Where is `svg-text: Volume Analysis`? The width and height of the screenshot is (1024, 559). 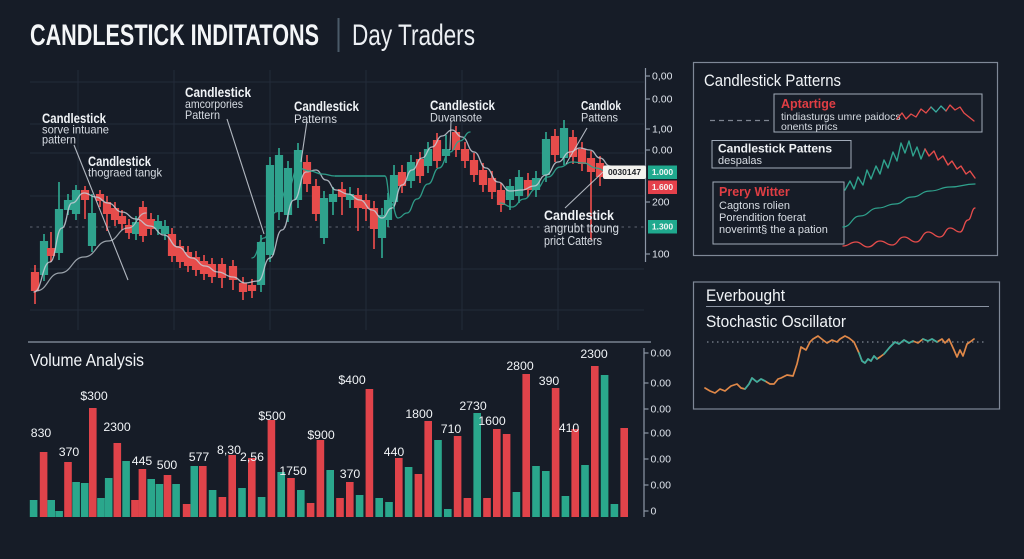 svg-text: Volume Analysis is located at coordinates (87, 360).